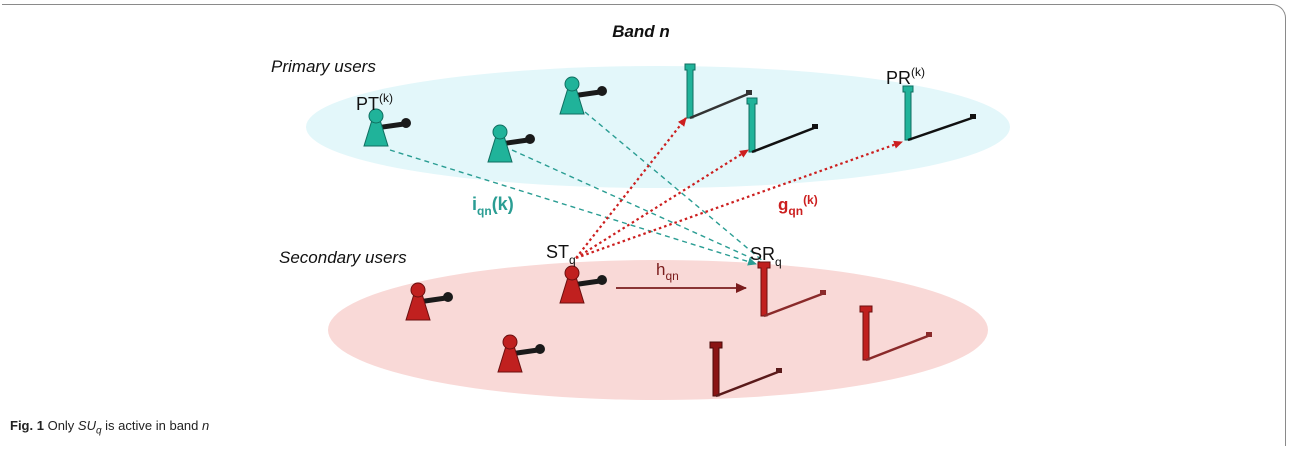 This screenshot has width=1292, height=450. Describe the element at coordinates (27, 425) in the screenshot. I see `figure-number: Fig. 1` at that location.